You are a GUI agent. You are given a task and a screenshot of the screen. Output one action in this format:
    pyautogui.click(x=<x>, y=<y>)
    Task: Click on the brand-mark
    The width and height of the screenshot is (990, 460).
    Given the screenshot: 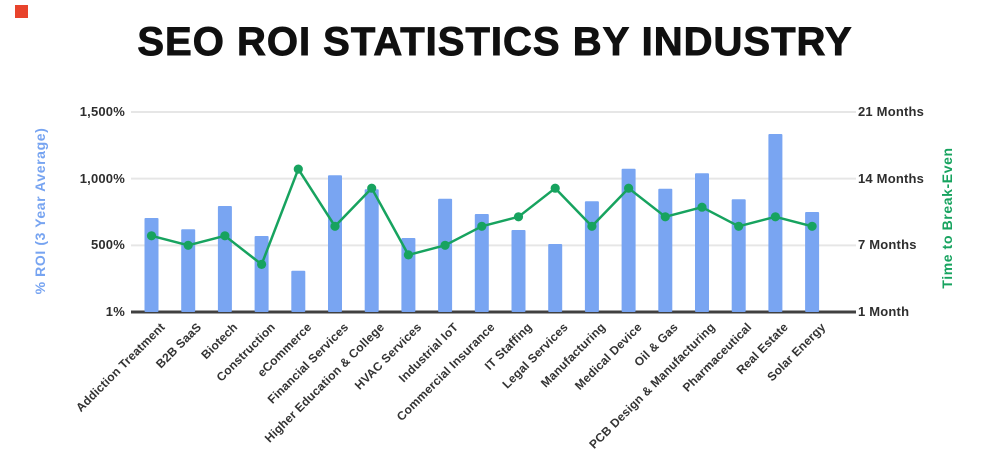 What is the action you would take?
    pyautogui.click(x=21, y=11)
    